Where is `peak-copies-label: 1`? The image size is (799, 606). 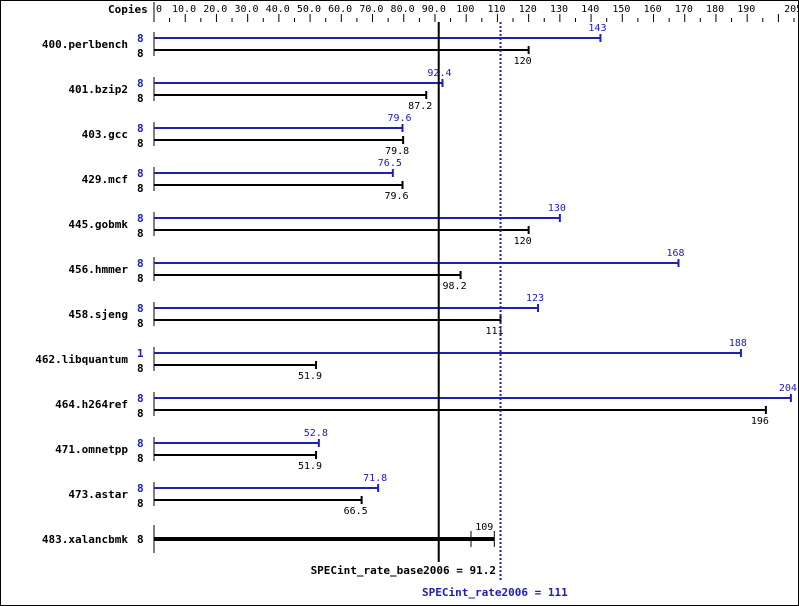 peak-copies-label: 1 is located at coordinates (140, 353).